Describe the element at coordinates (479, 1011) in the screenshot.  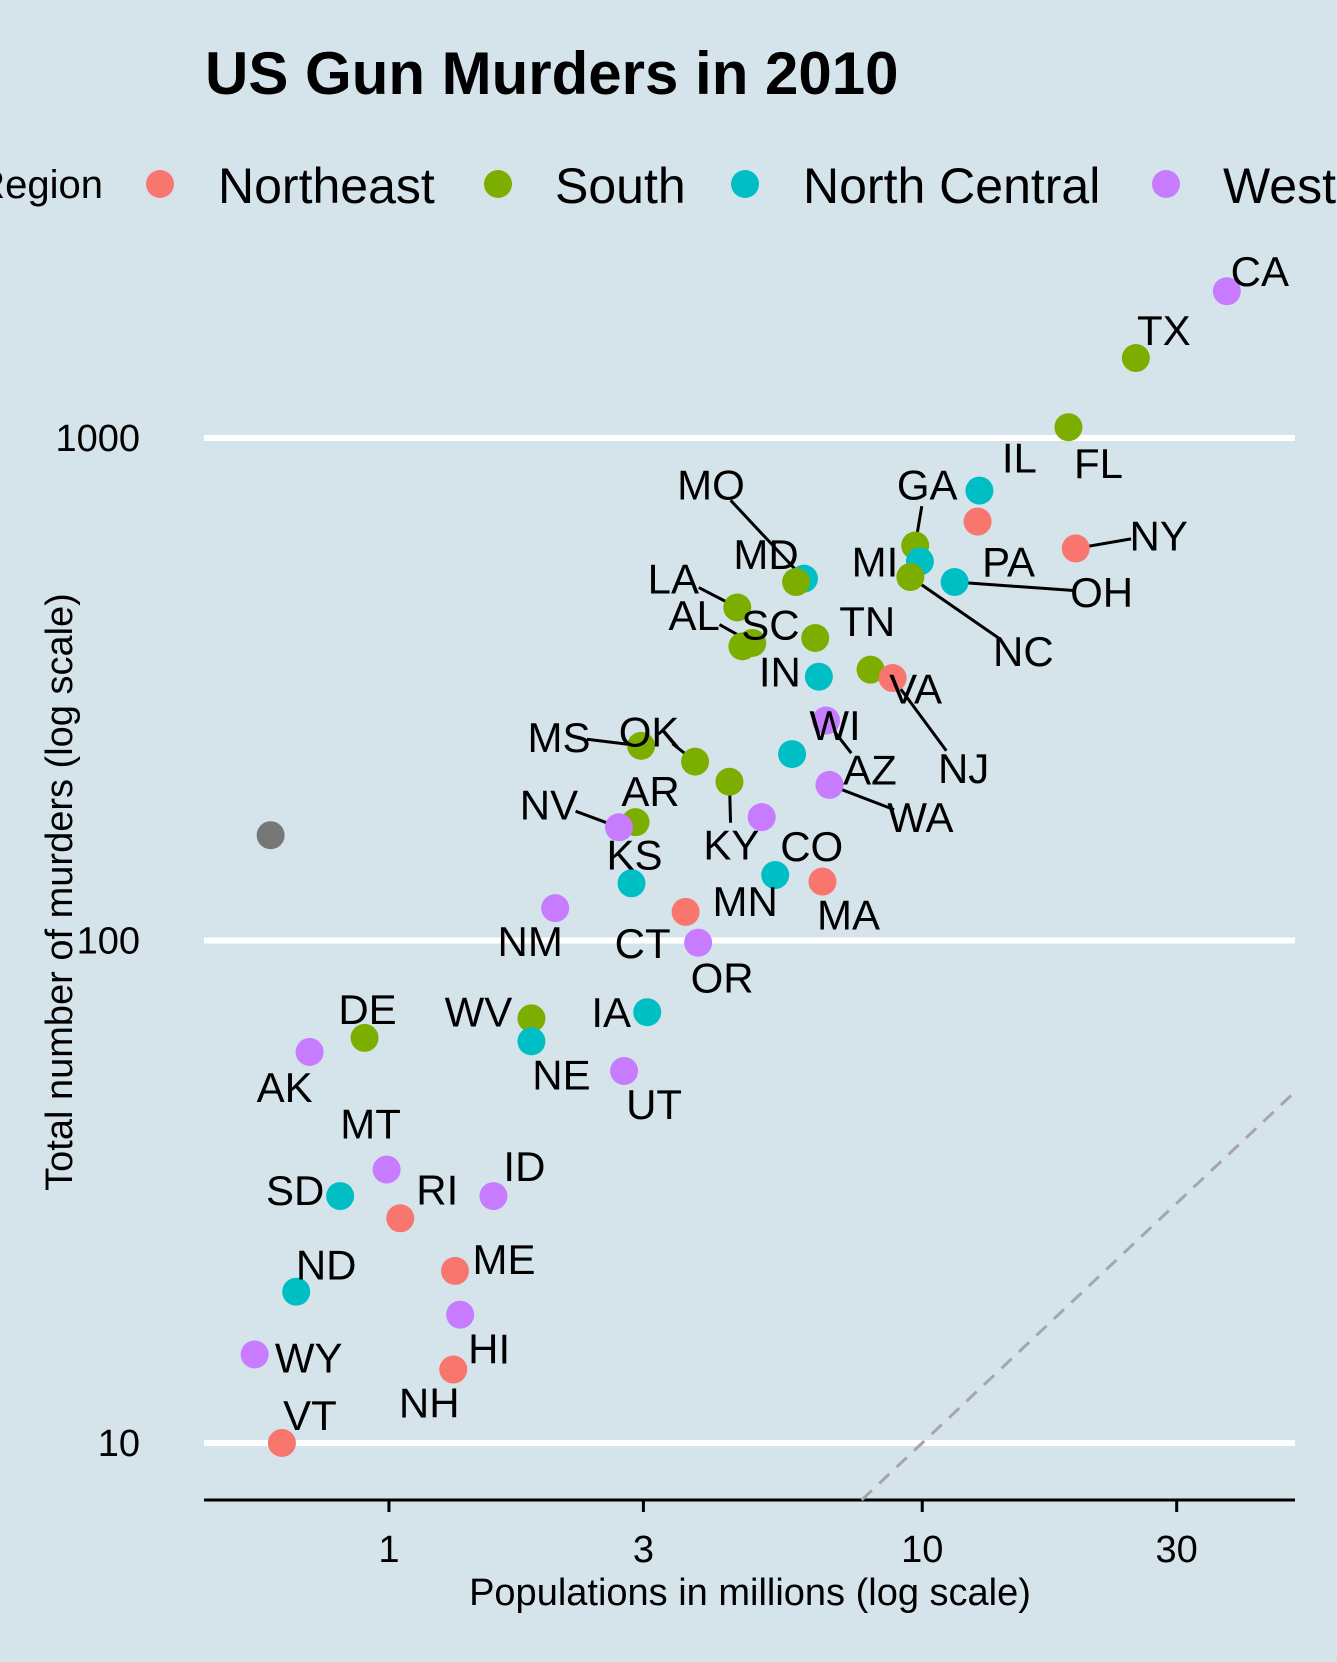
I see `label-wv: WV` at that location.